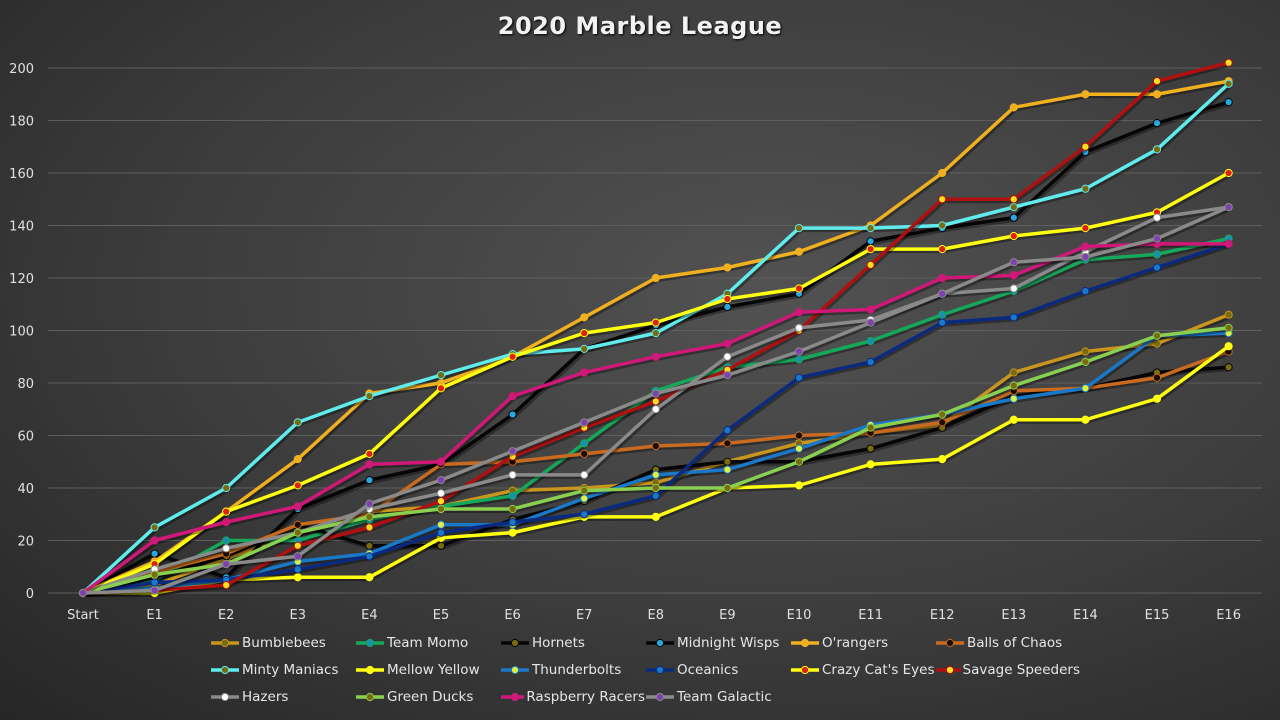  What do you see at coordinates (1228, 615) in the screenshot?
I see `x-tick-label: E16` at bounding box center [1228, 615].